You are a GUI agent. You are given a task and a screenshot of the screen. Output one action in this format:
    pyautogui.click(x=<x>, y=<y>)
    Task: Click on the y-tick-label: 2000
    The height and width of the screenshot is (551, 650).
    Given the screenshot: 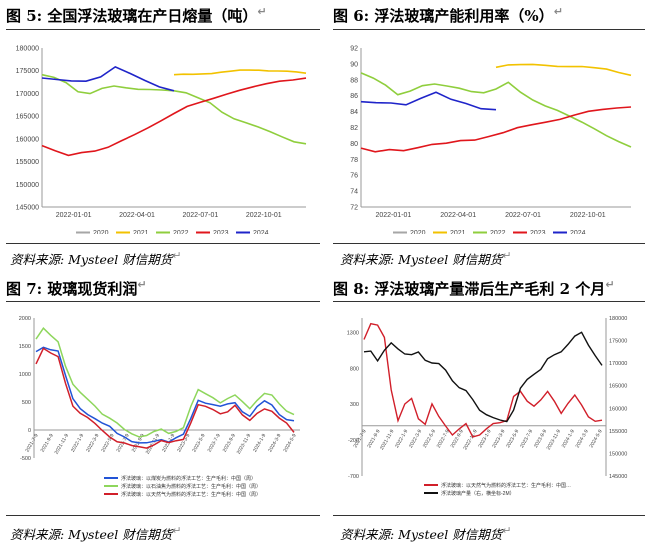 What is the action you would take?
    pyautogui.click(x=25, y=319)
    